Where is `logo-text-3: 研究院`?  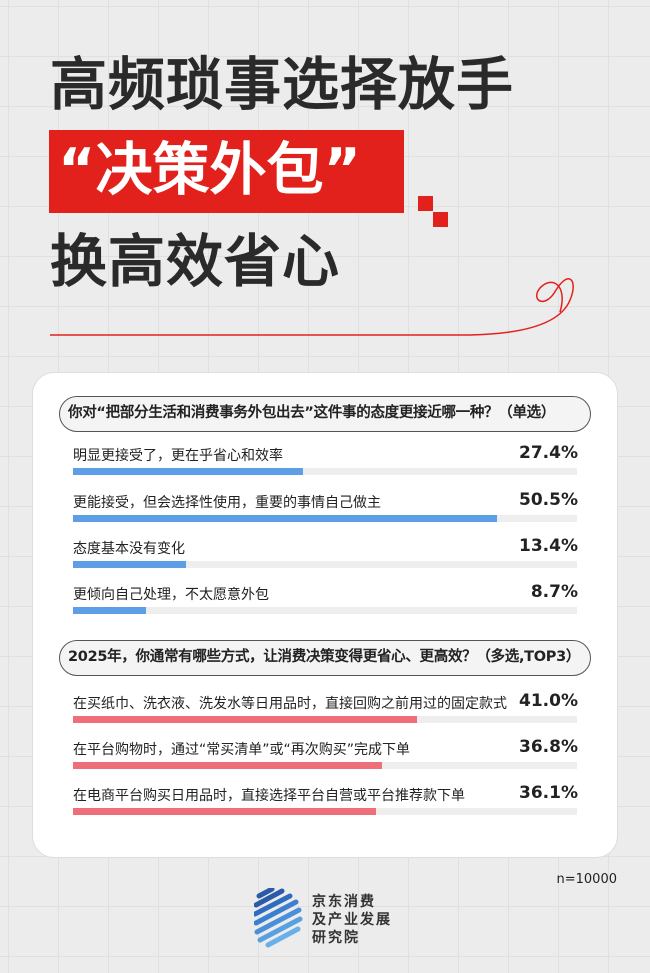
logo-text-3: 研究院 is located at coordinates (336, 938).